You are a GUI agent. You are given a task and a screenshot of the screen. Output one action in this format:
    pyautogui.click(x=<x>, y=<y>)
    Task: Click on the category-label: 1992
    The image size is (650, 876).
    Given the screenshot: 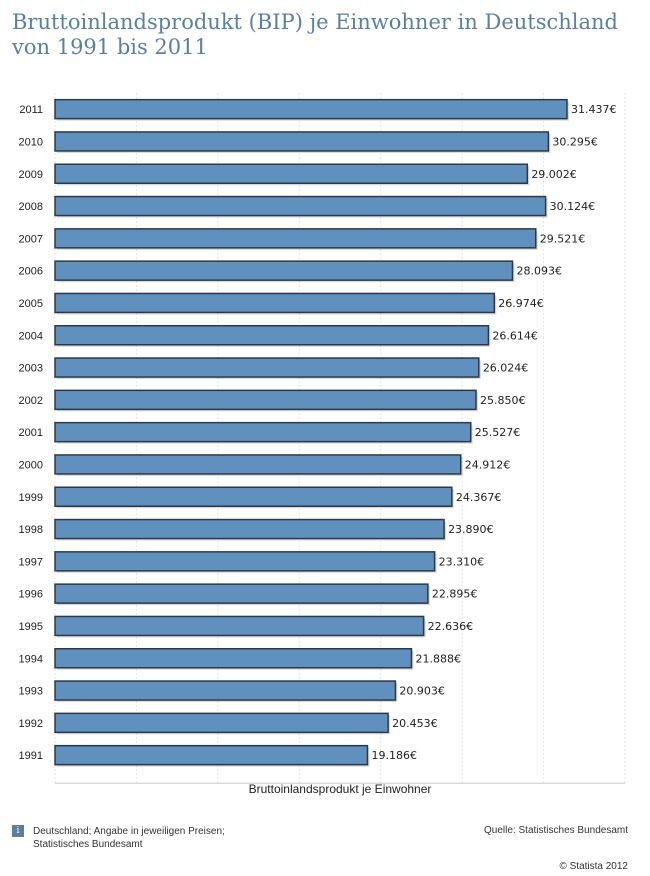 What is the action you would take?
    pyautogui.click(x=31, y=724)
    